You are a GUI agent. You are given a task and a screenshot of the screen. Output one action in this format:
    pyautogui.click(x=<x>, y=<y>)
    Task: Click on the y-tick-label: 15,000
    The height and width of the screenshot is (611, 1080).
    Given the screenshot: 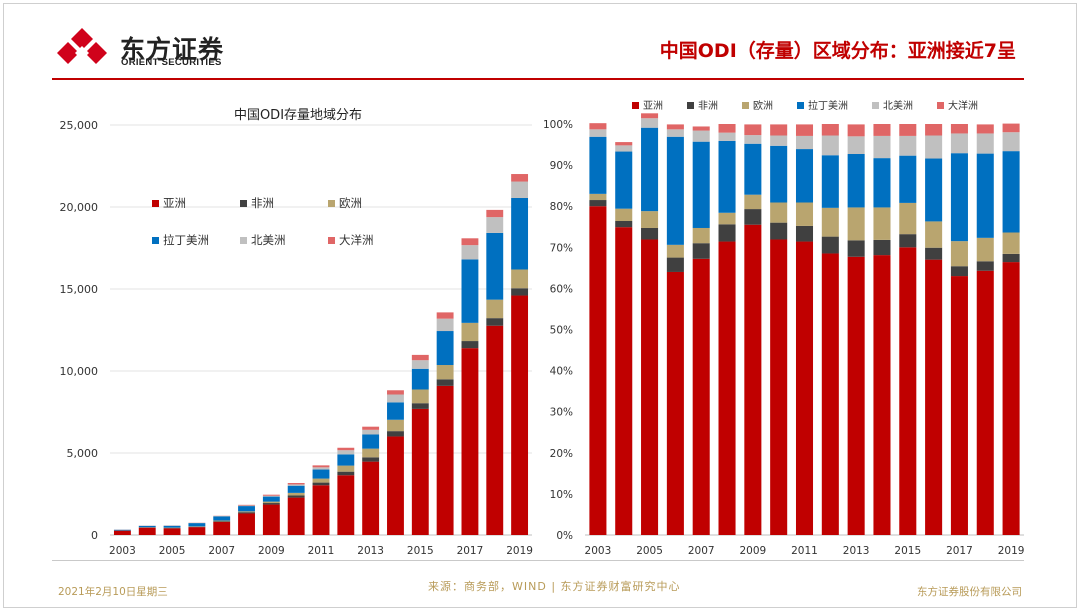 What is the action you would take?
    pyautogui.click(x=79, y=289)
    